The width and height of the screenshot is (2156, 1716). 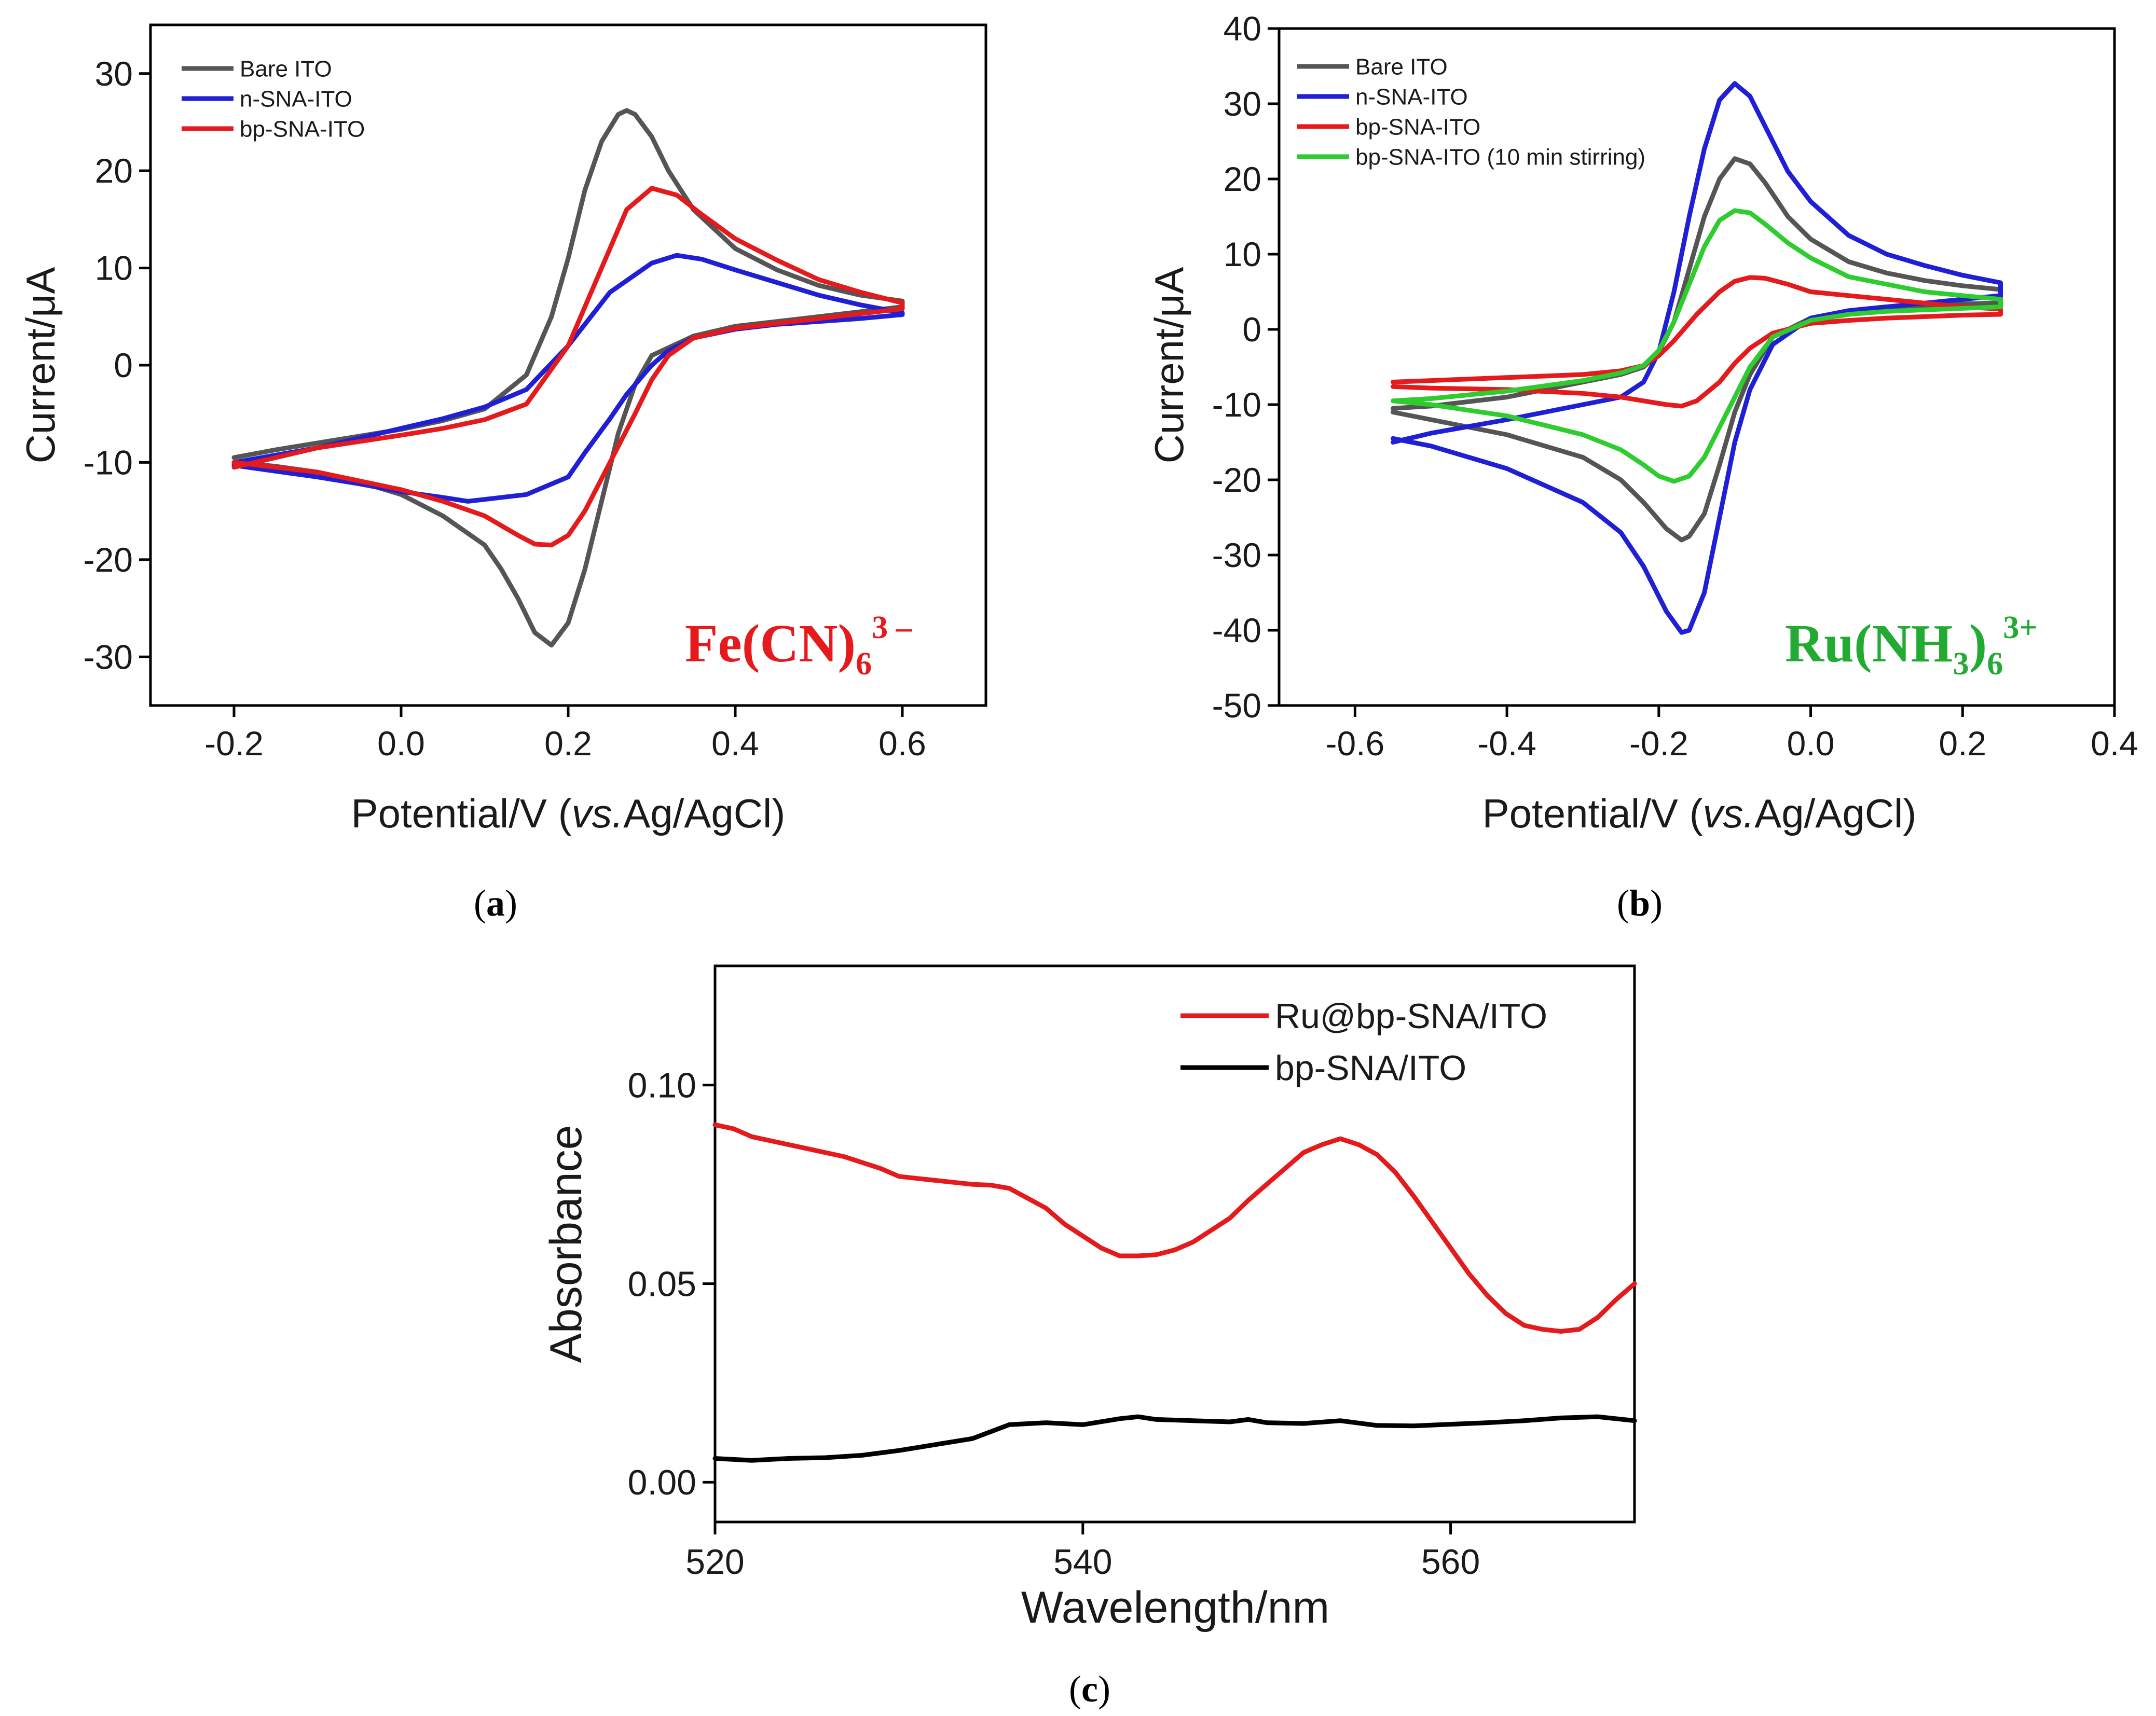 What do you see at coordinates (1911, 646) in the screenshot?
I see `panel-b-annotation: Ru(NH3)63+` at bounding box center [1911, 646].